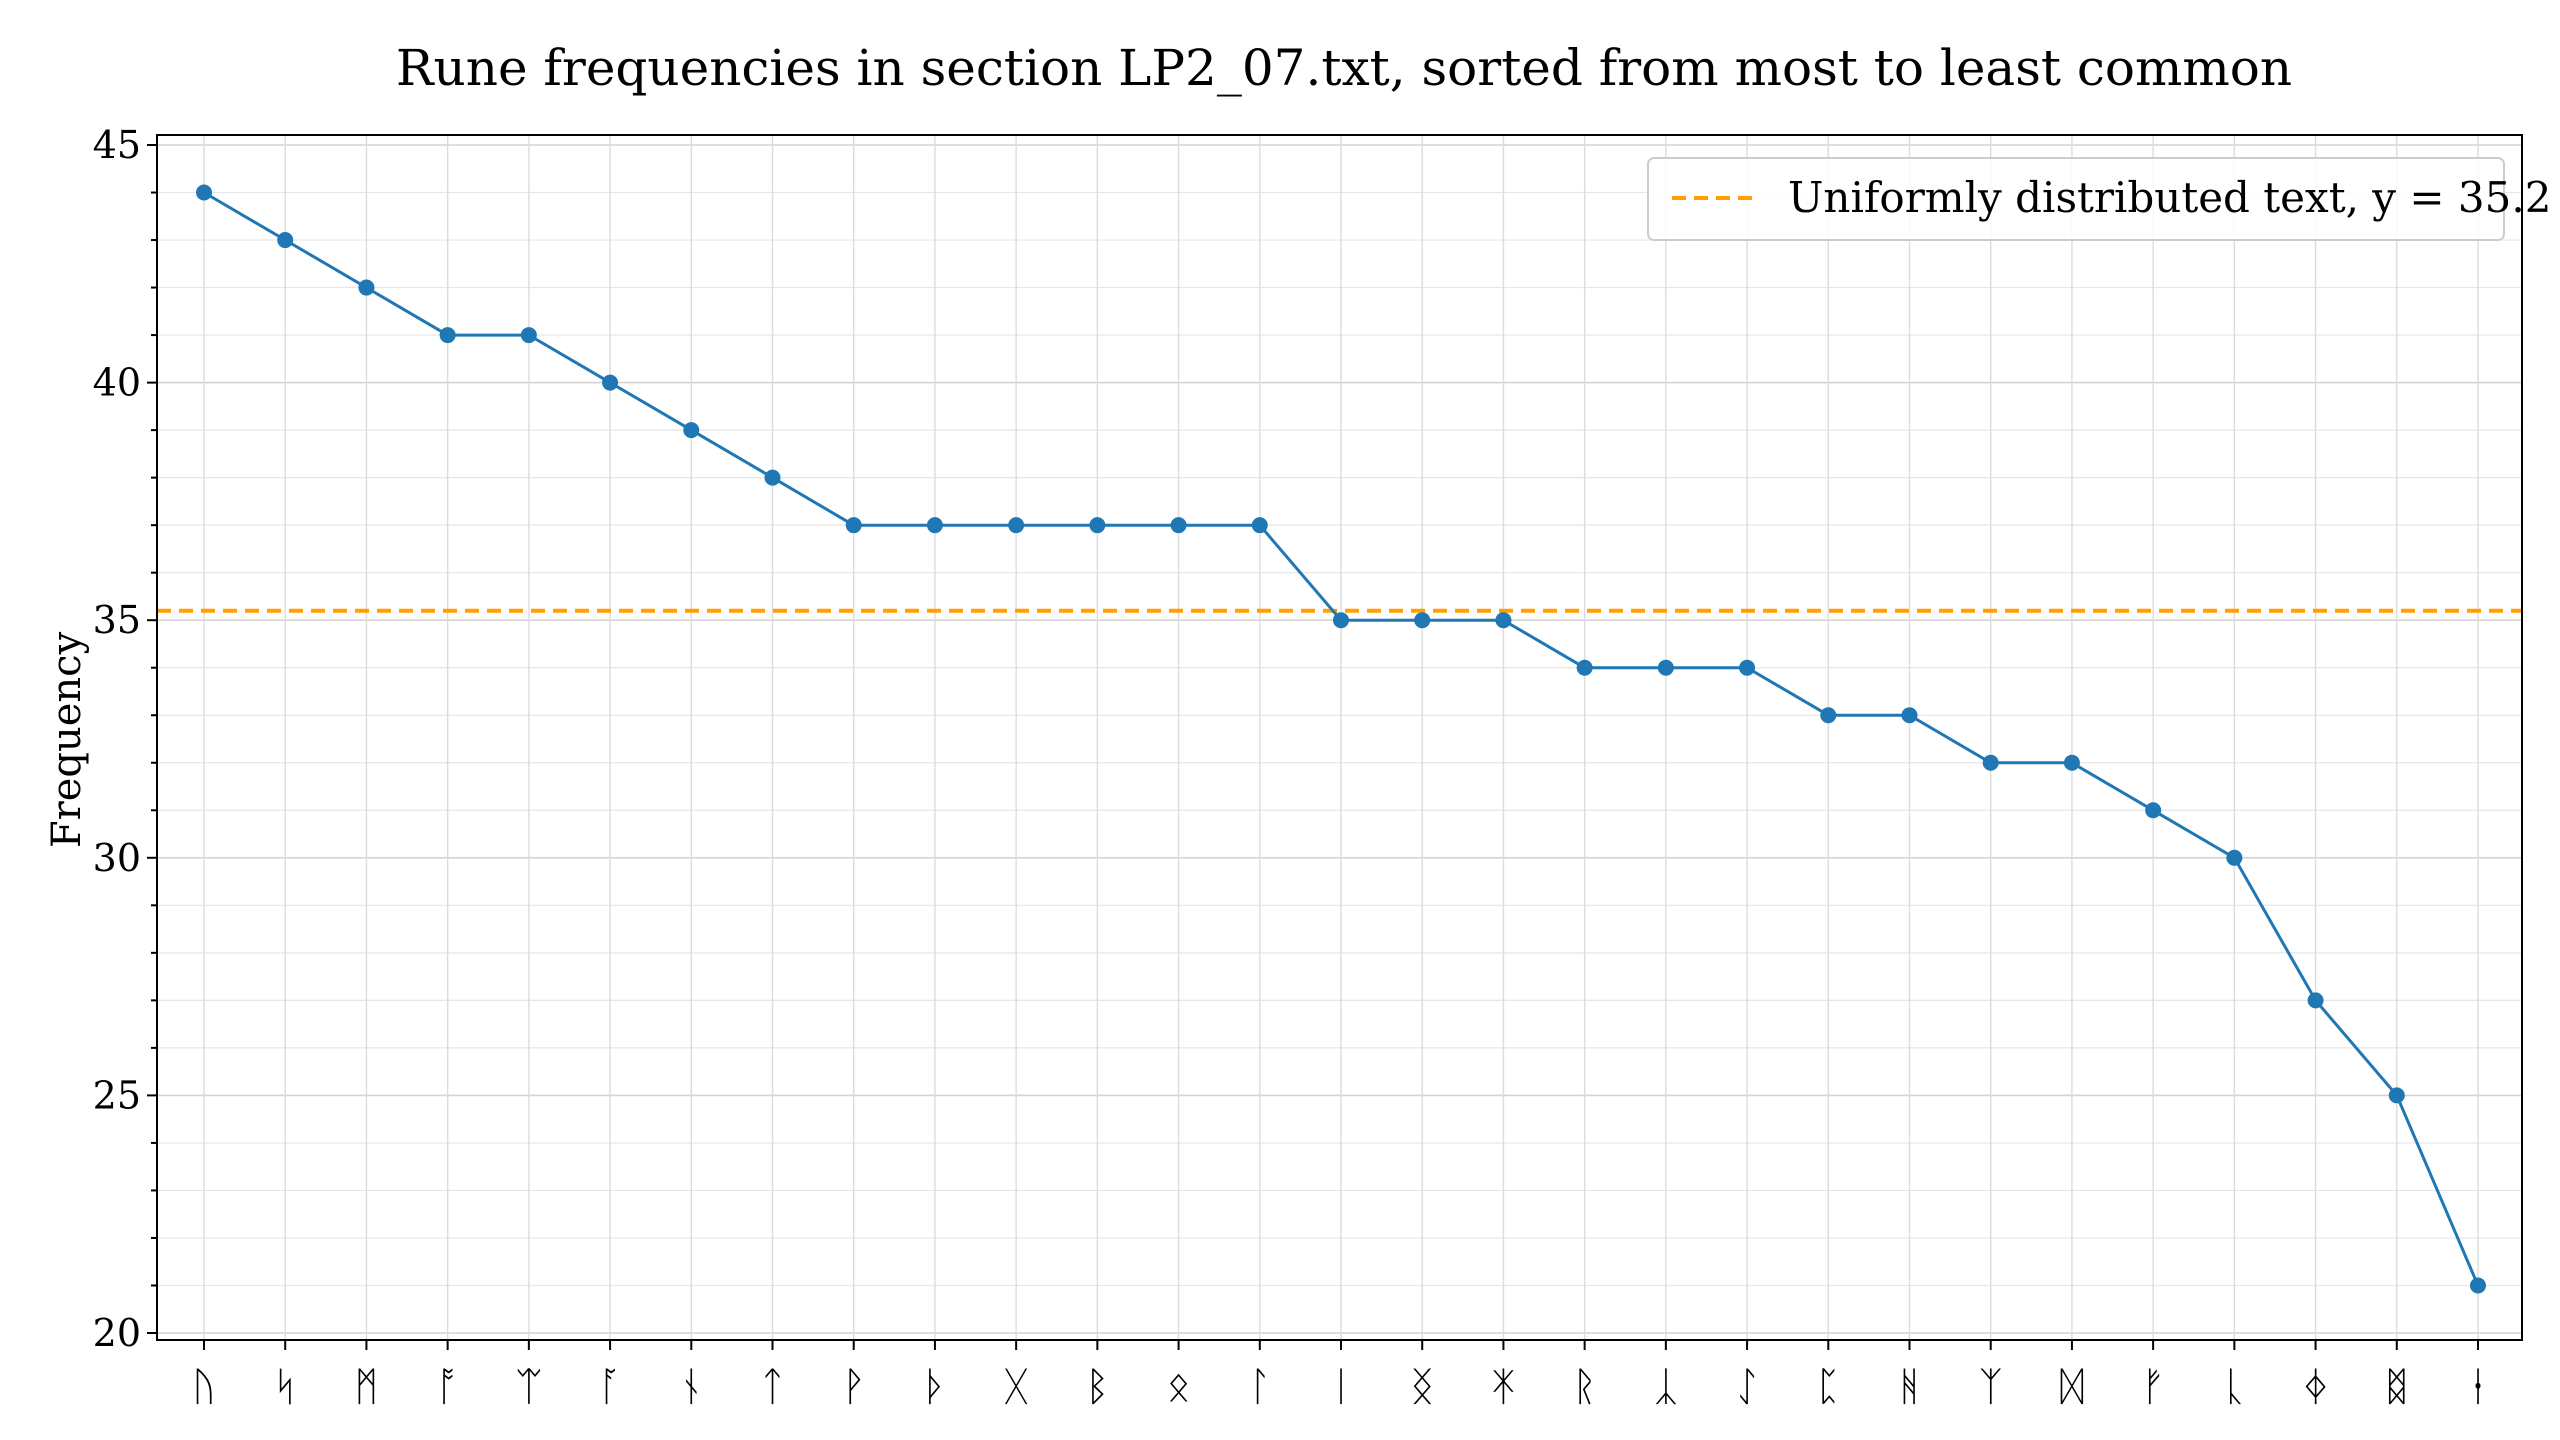 Image resolution: width=2560 pixels, height=1440 pixels. What do you see at coordinates (117, 620) in the screenshot?
I see `y-tick-label: 35` at bounding box center [117, 620].